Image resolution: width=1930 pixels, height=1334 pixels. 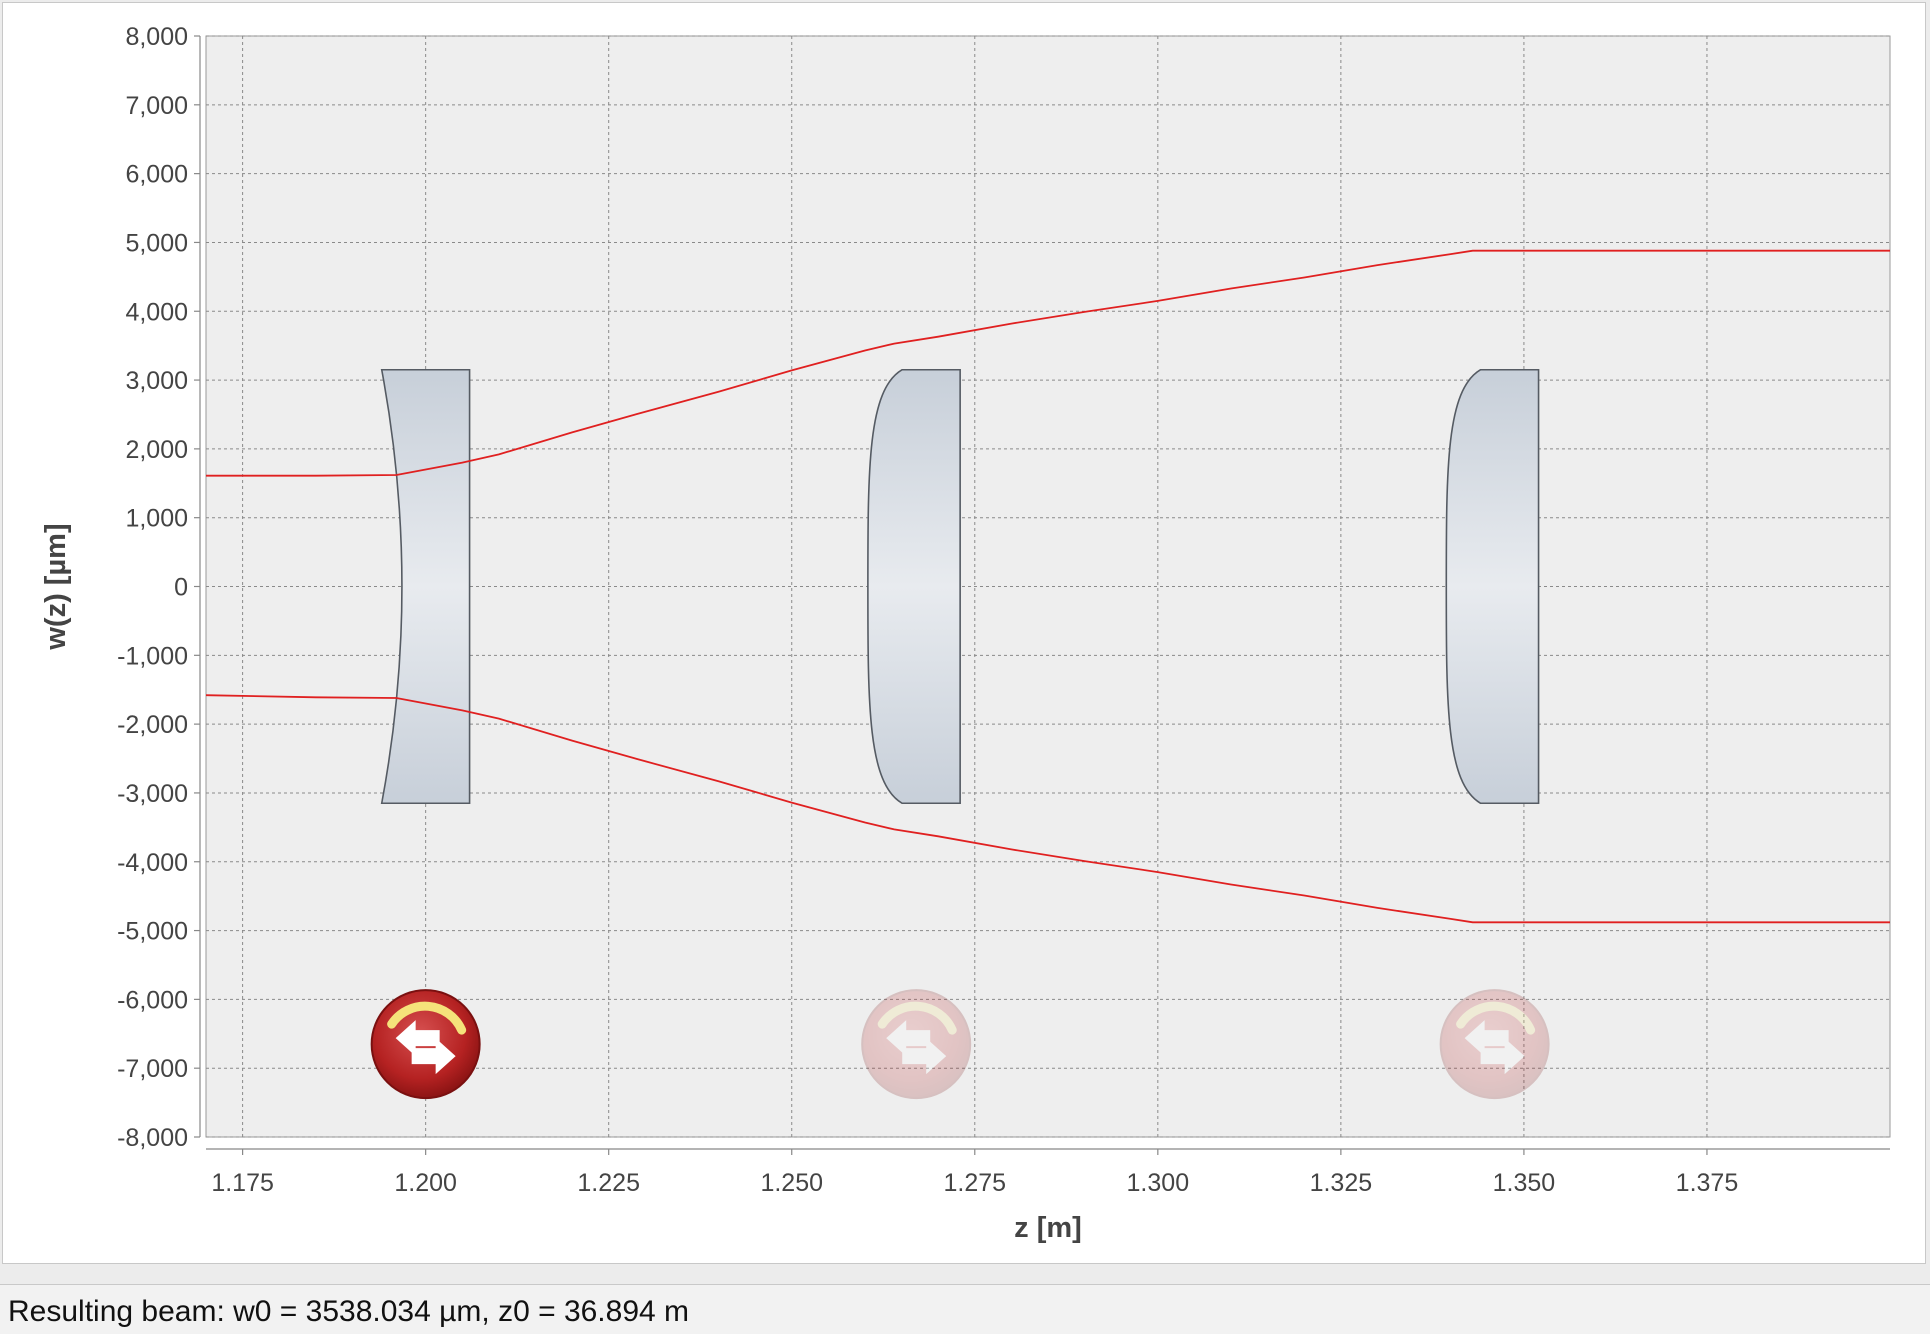 What do you see at coordinates (152, 1138) in the screenshot?
I see `y-tick-label: -8,000` at bounding box center [152, 1138].